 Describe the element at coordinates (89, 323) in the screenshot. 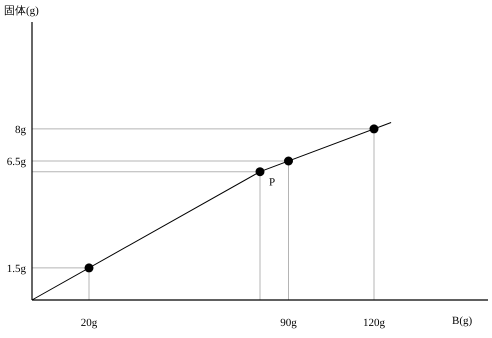

I see `x-tick-label: 20g` at that location.